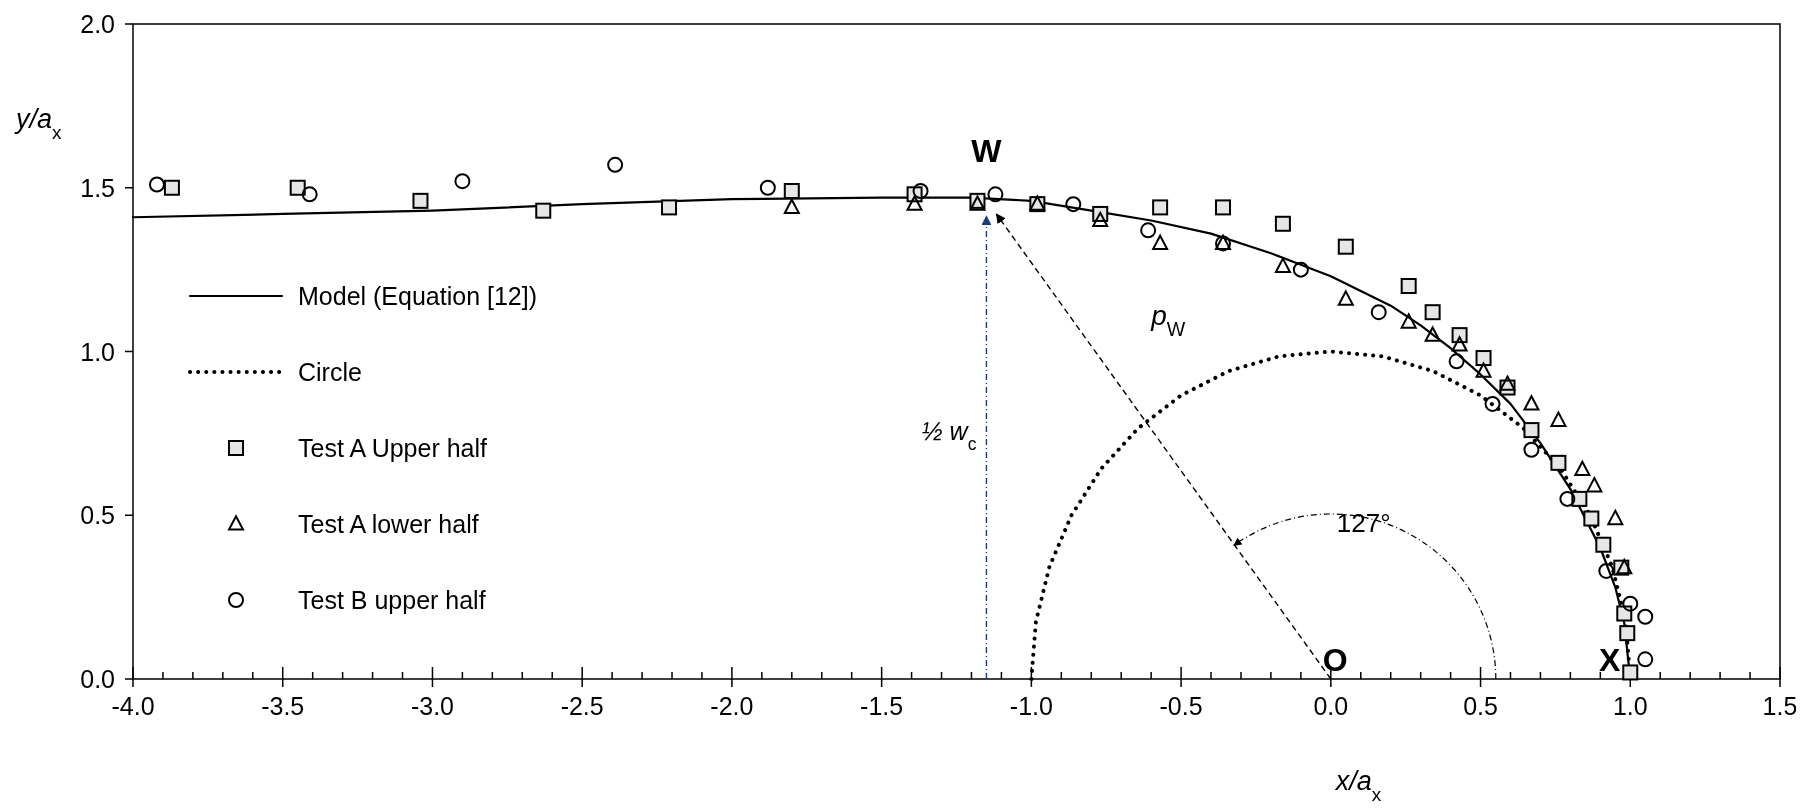 This screenshot has width=1804, height=810. What do you see at coordinates (732, 706) in the screenshot?
I see `x-tick-label: -2.0` at bounding box center [732, 706].